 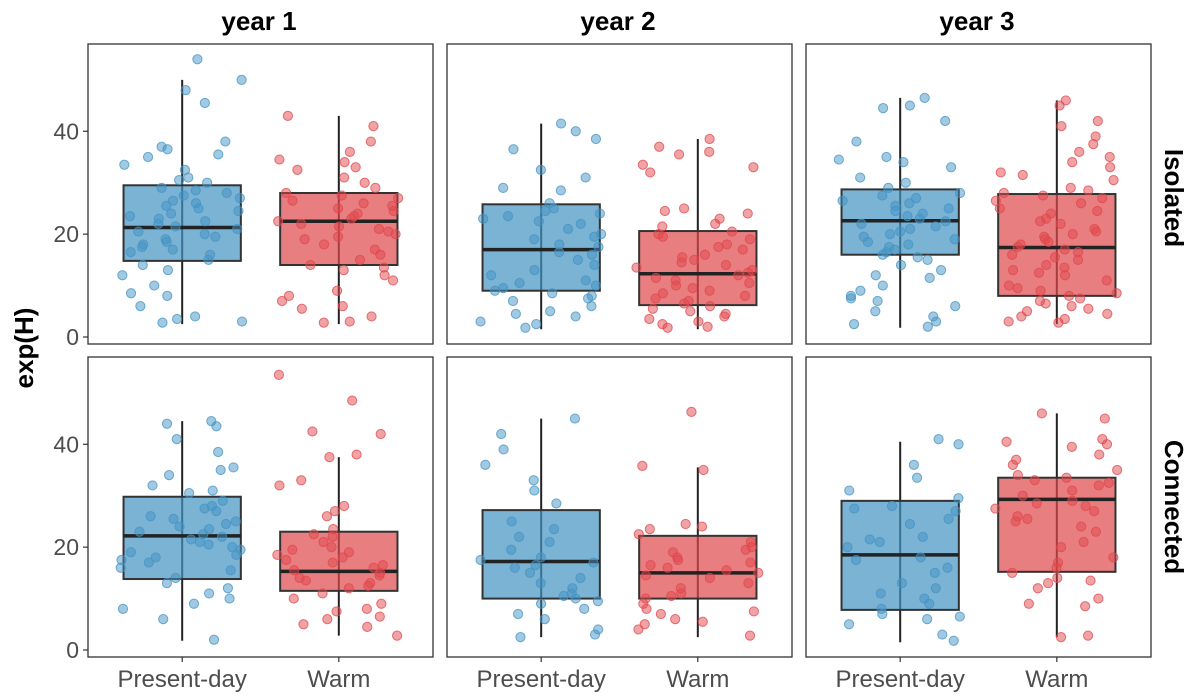 What do you see at coordinates (1056, 679) in the screenshot?
I see `x-tick-label: Warm` at bounding box center [1056, 679].